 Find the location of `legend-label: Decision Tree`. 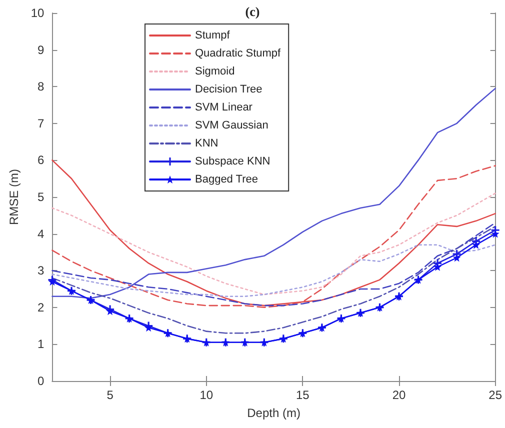

legend-label: Decision Tree is located at coordinates (228, 90).